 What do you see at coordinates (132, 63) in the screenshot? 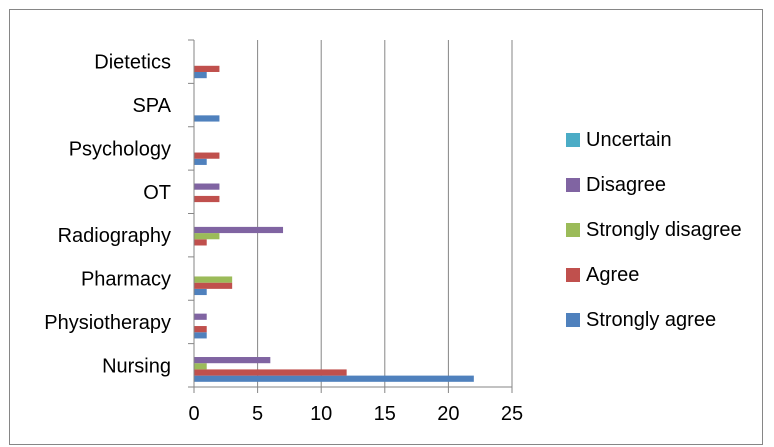
I see `y-tick-label: Dietetics` at bounding box center [132, 63].